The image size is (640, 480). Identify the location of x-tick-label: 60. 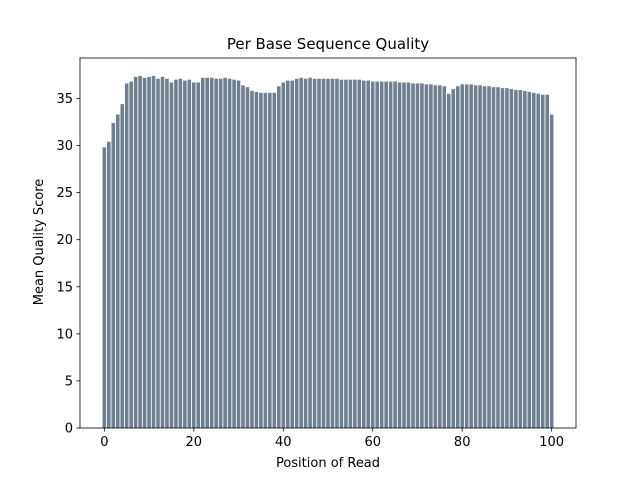
(372, 442).